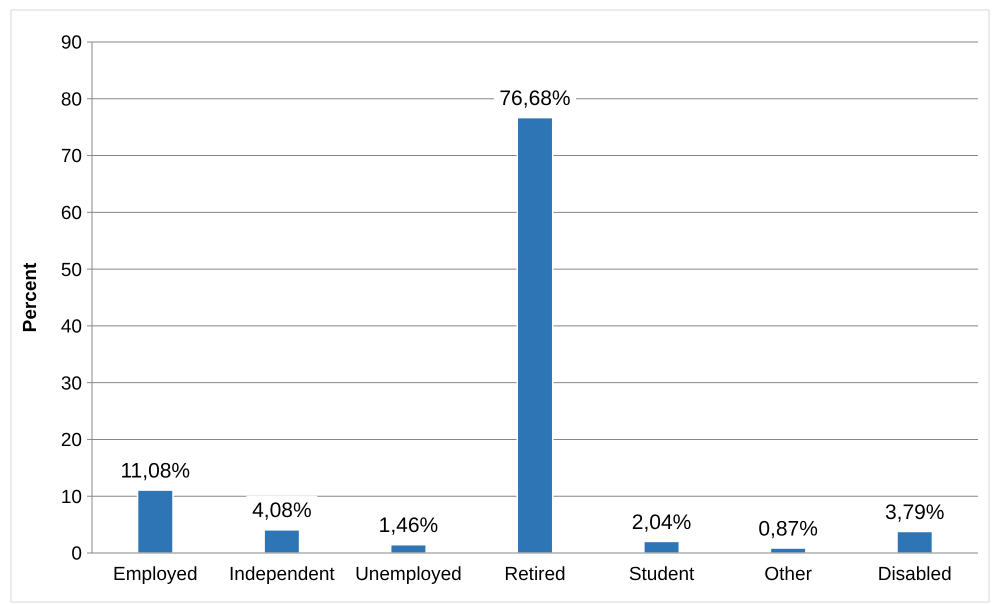 The width and height of the screenshot is (992, 604). Describe the element at coordinates (282, 574) in the screenshot. I see `x-tick-label: Independent` at that location.